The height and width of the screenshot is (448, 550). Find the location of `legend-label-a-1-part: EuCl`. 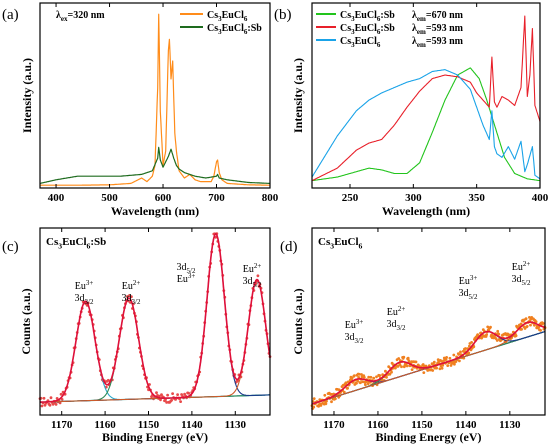

legend-label-a-1-part: EuCl is located at coordinates (233, 28).